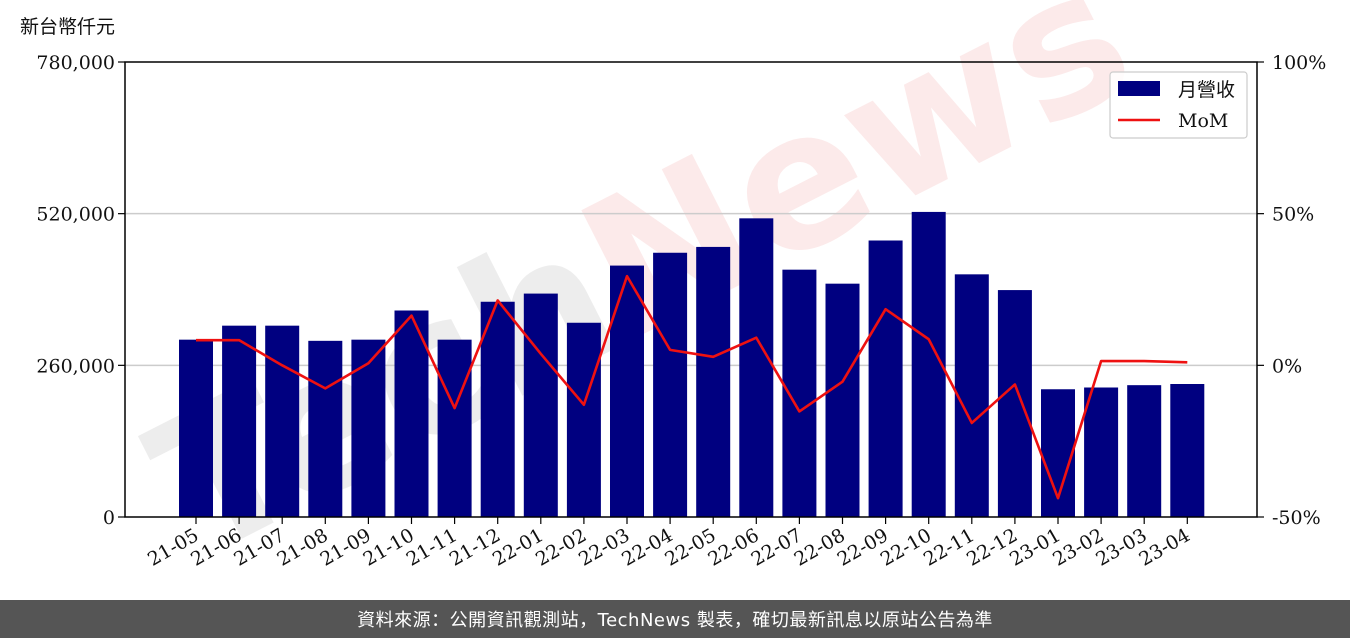  Describe the element at coordinates (1299, 63) in the screenshot. I see `right-tick-label: 100%` at that location.